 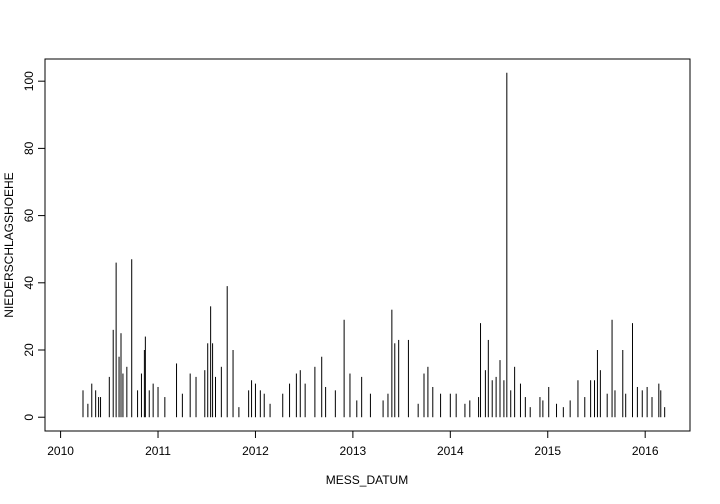 What do you see at coordinates (645, 451) in the screenshot?
I see `x-tick-label: 2016` at bounding box center [645, 451].